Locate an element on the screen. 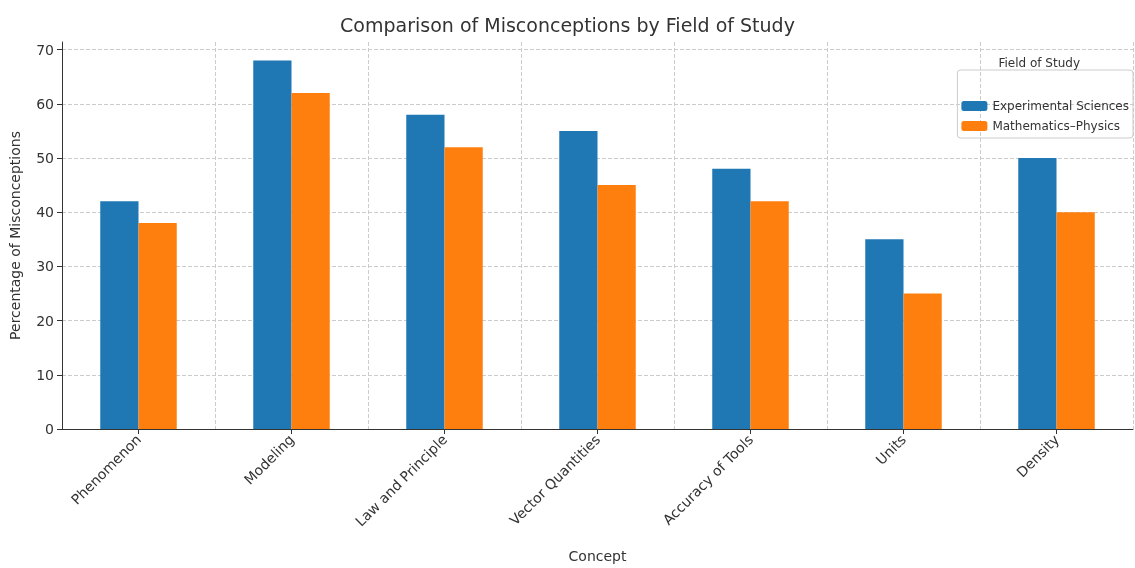 The image size is (1135, 568). legend-label: Experimental Sciences is located at coordinates (1060, 106).